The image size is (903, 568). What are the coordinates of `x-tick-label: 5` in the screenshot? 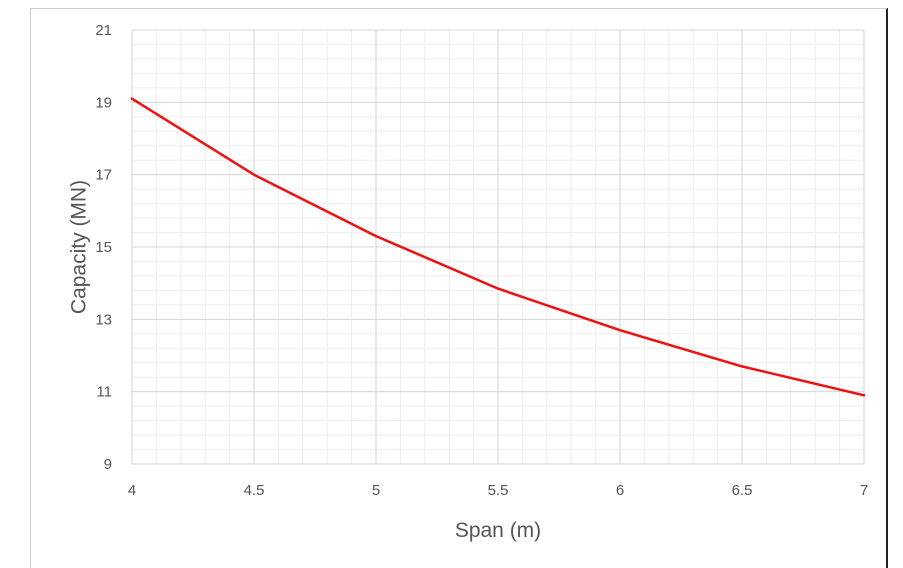 It's located at (376, 490).